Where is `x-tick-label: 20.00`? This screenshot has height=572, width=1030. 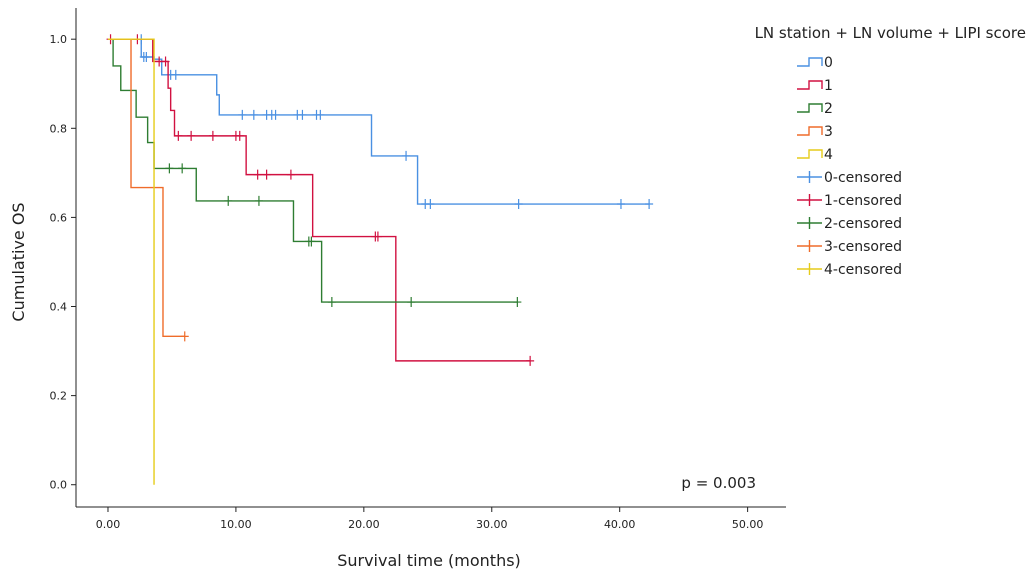
x-tick-label: 20.00 is located at coordinates (364, 524).